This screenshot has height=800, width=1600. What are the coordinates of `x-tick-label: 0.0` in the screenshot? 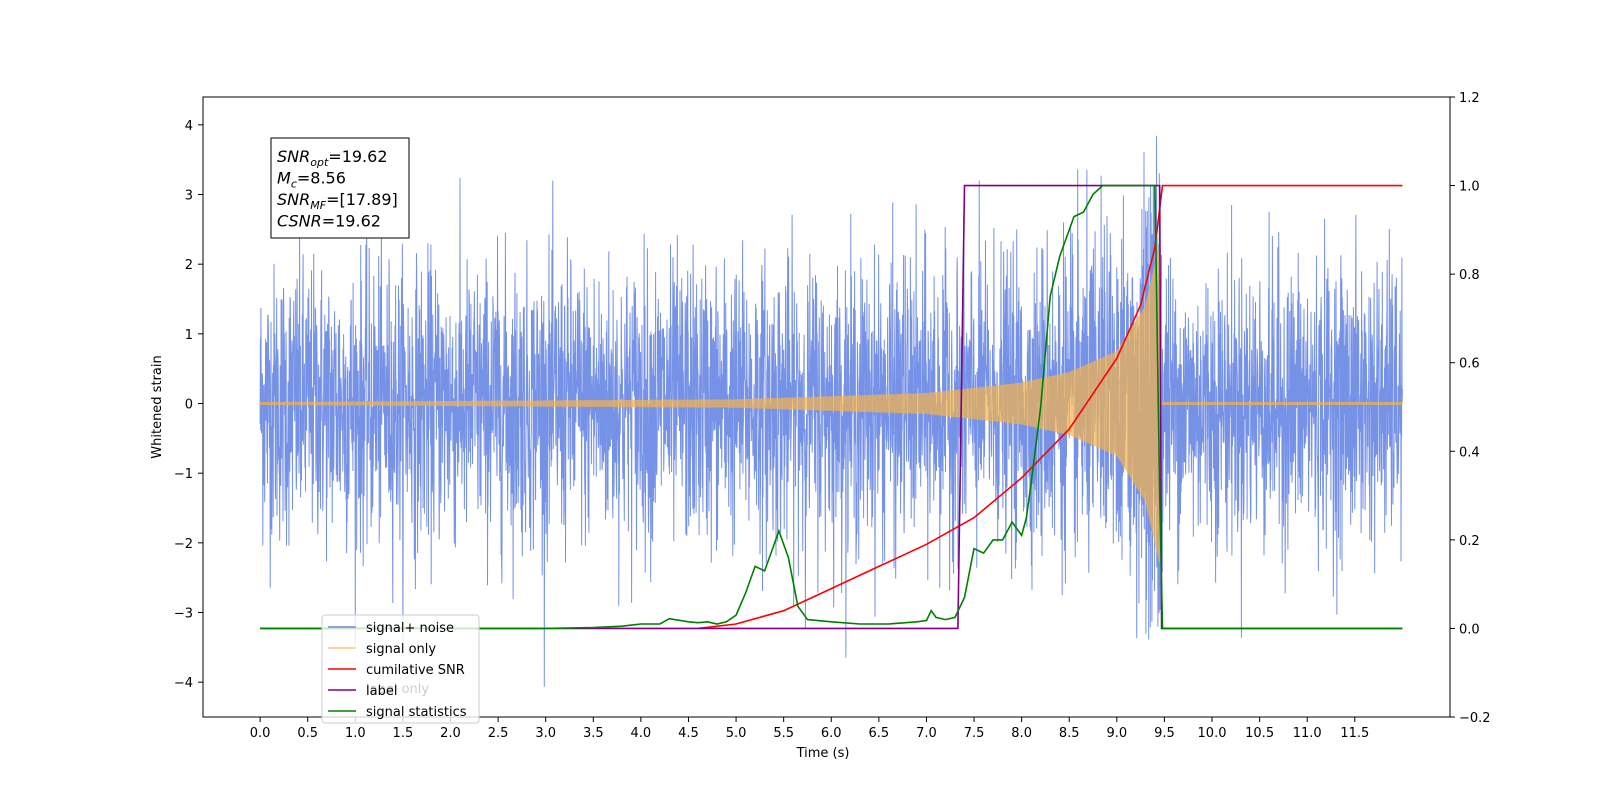 It's located at (260, 733).